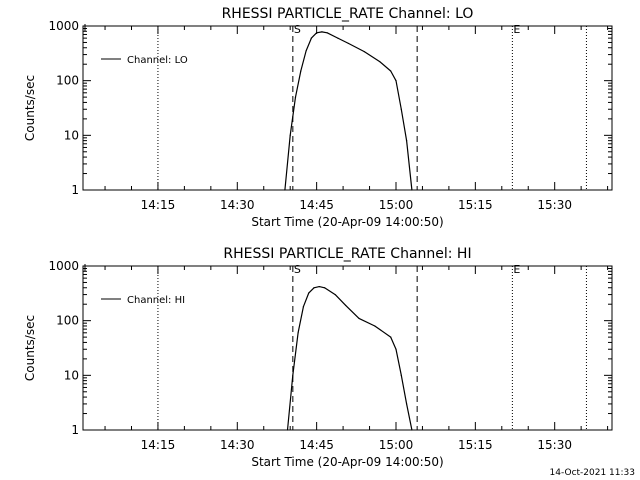  What do you see at coordinates (592, 473) in the screenshot?
I see `timestamp: 14-Oct-2021 11:33` at bounding box center [592, 473].